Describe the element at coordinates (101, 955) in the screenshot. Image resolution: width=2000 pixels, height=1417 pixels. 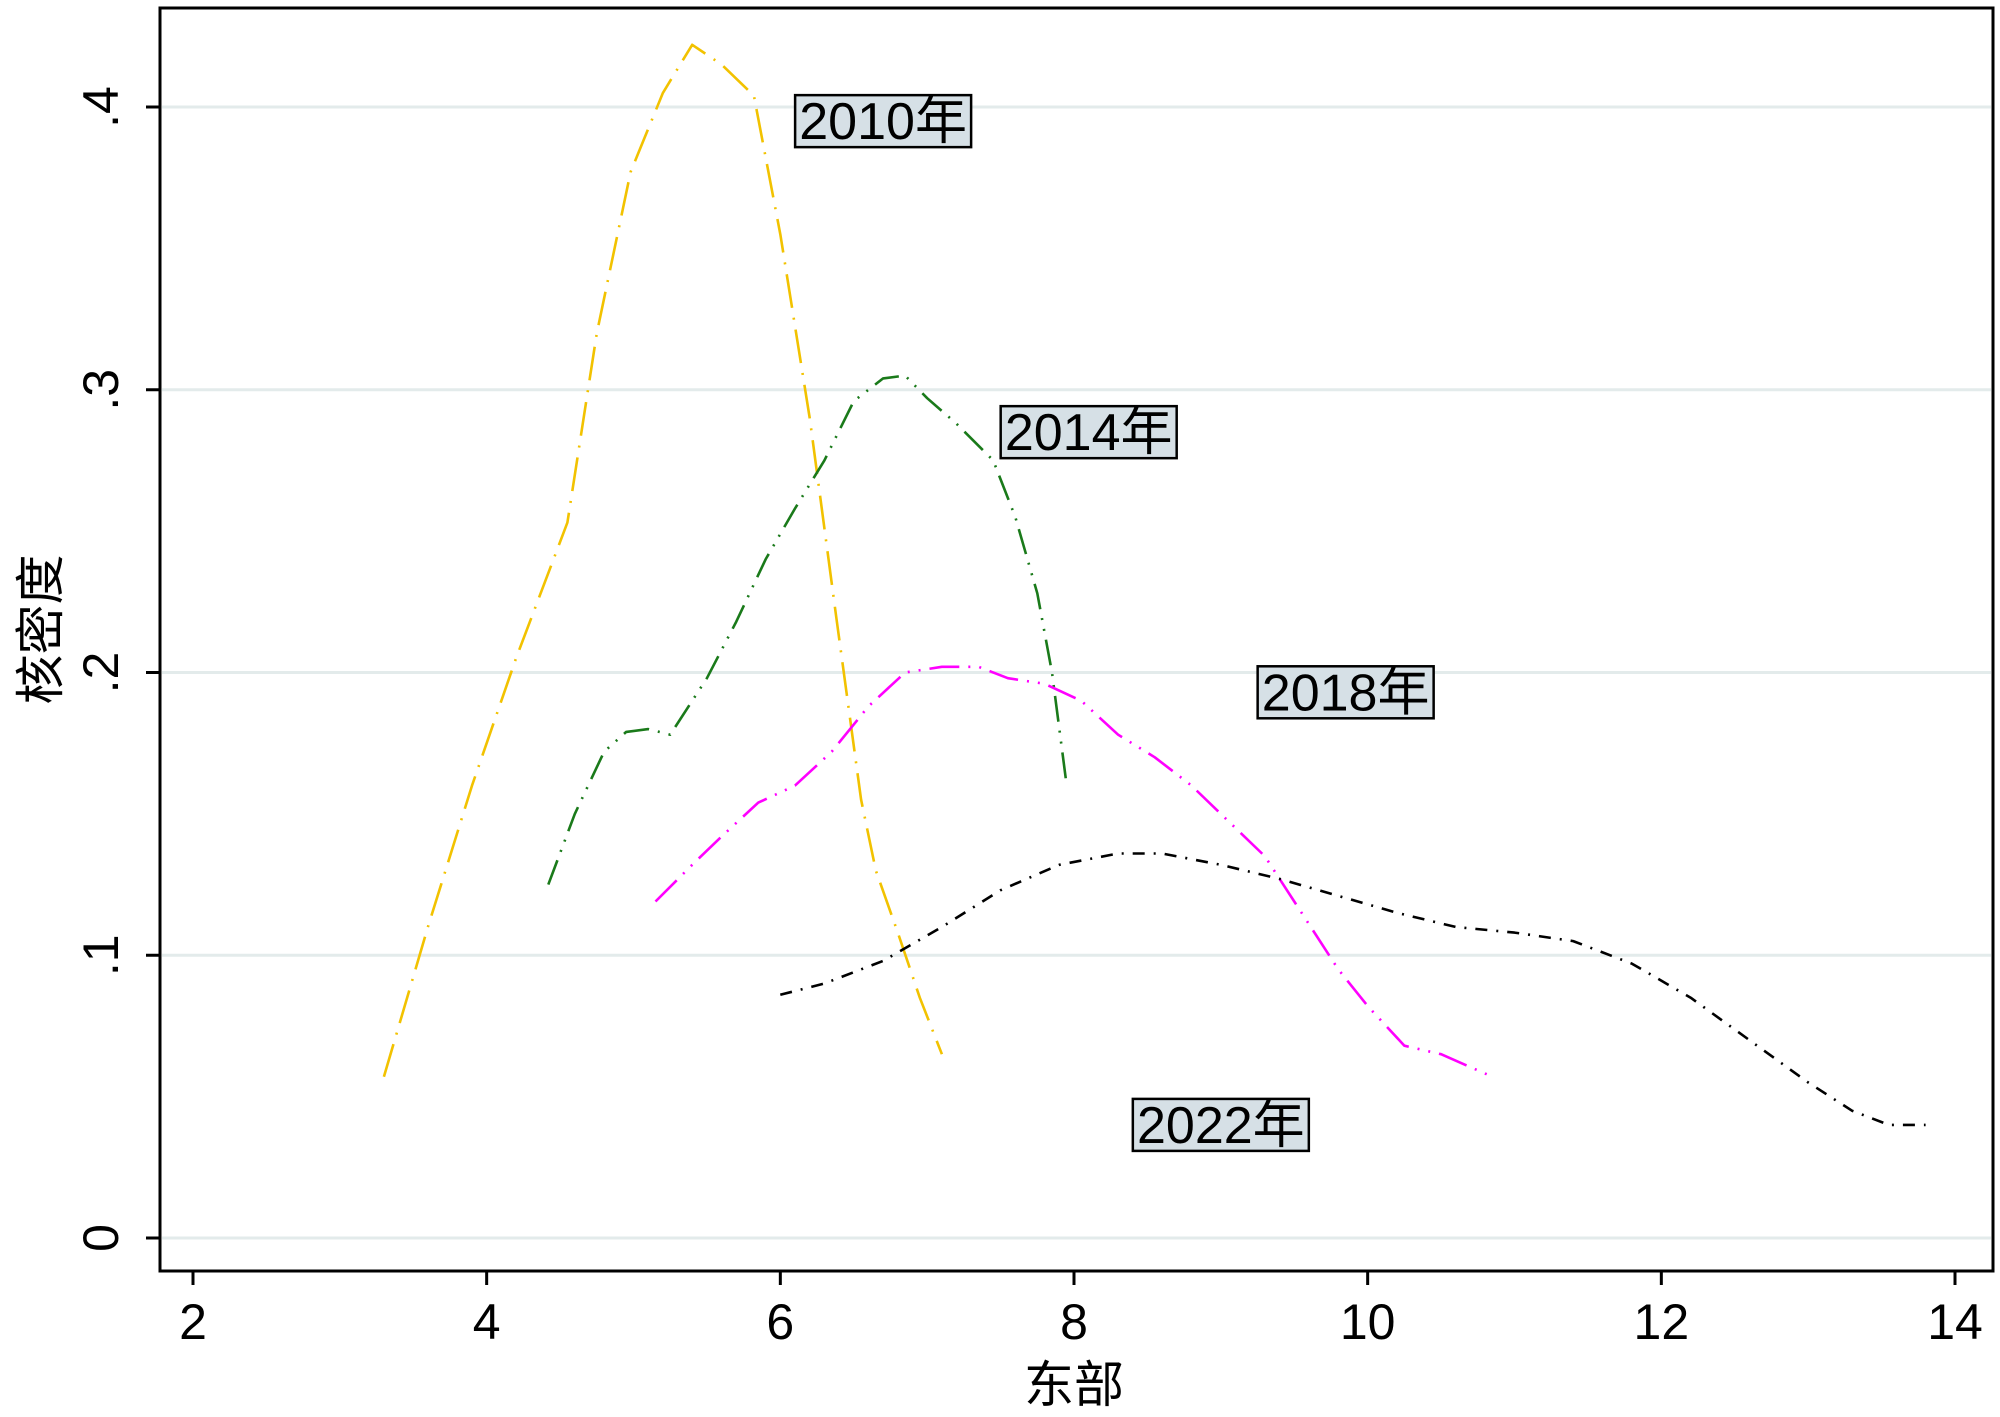
I see `y-tick-label-1: .1` at that location.